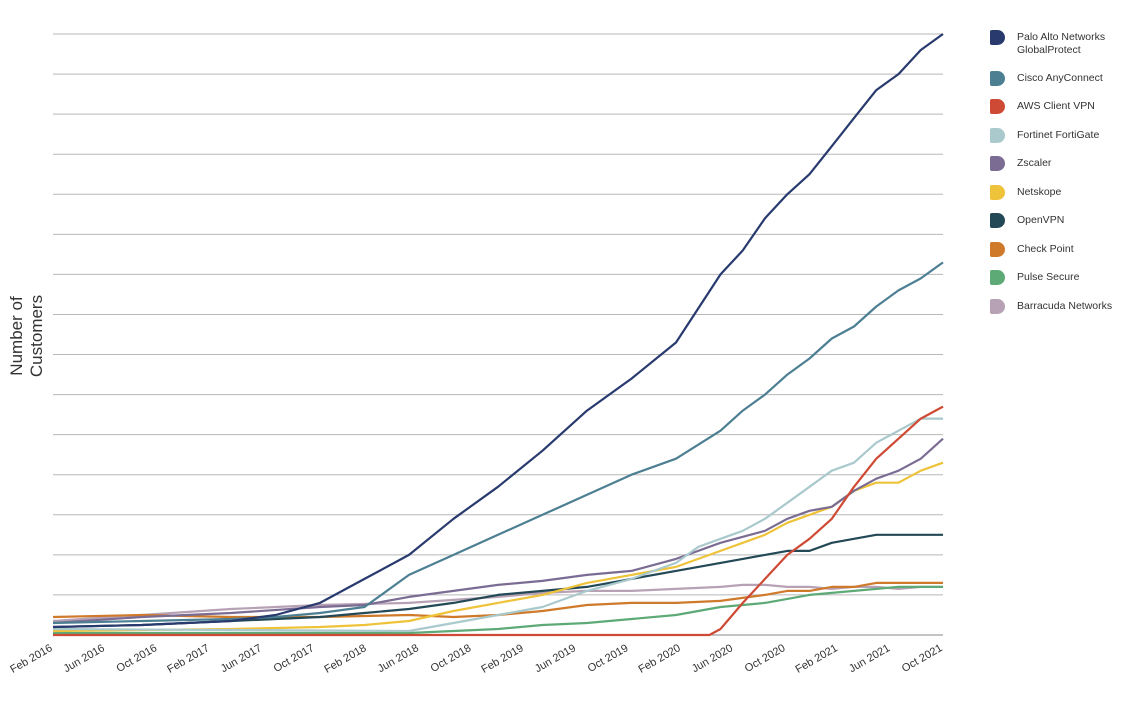 The height and width of the screenshot is (710, 1139). Describe the element at coordinates (1048, 277) in the screenshot. I see `legend-label: Pulse Secure` at that location.